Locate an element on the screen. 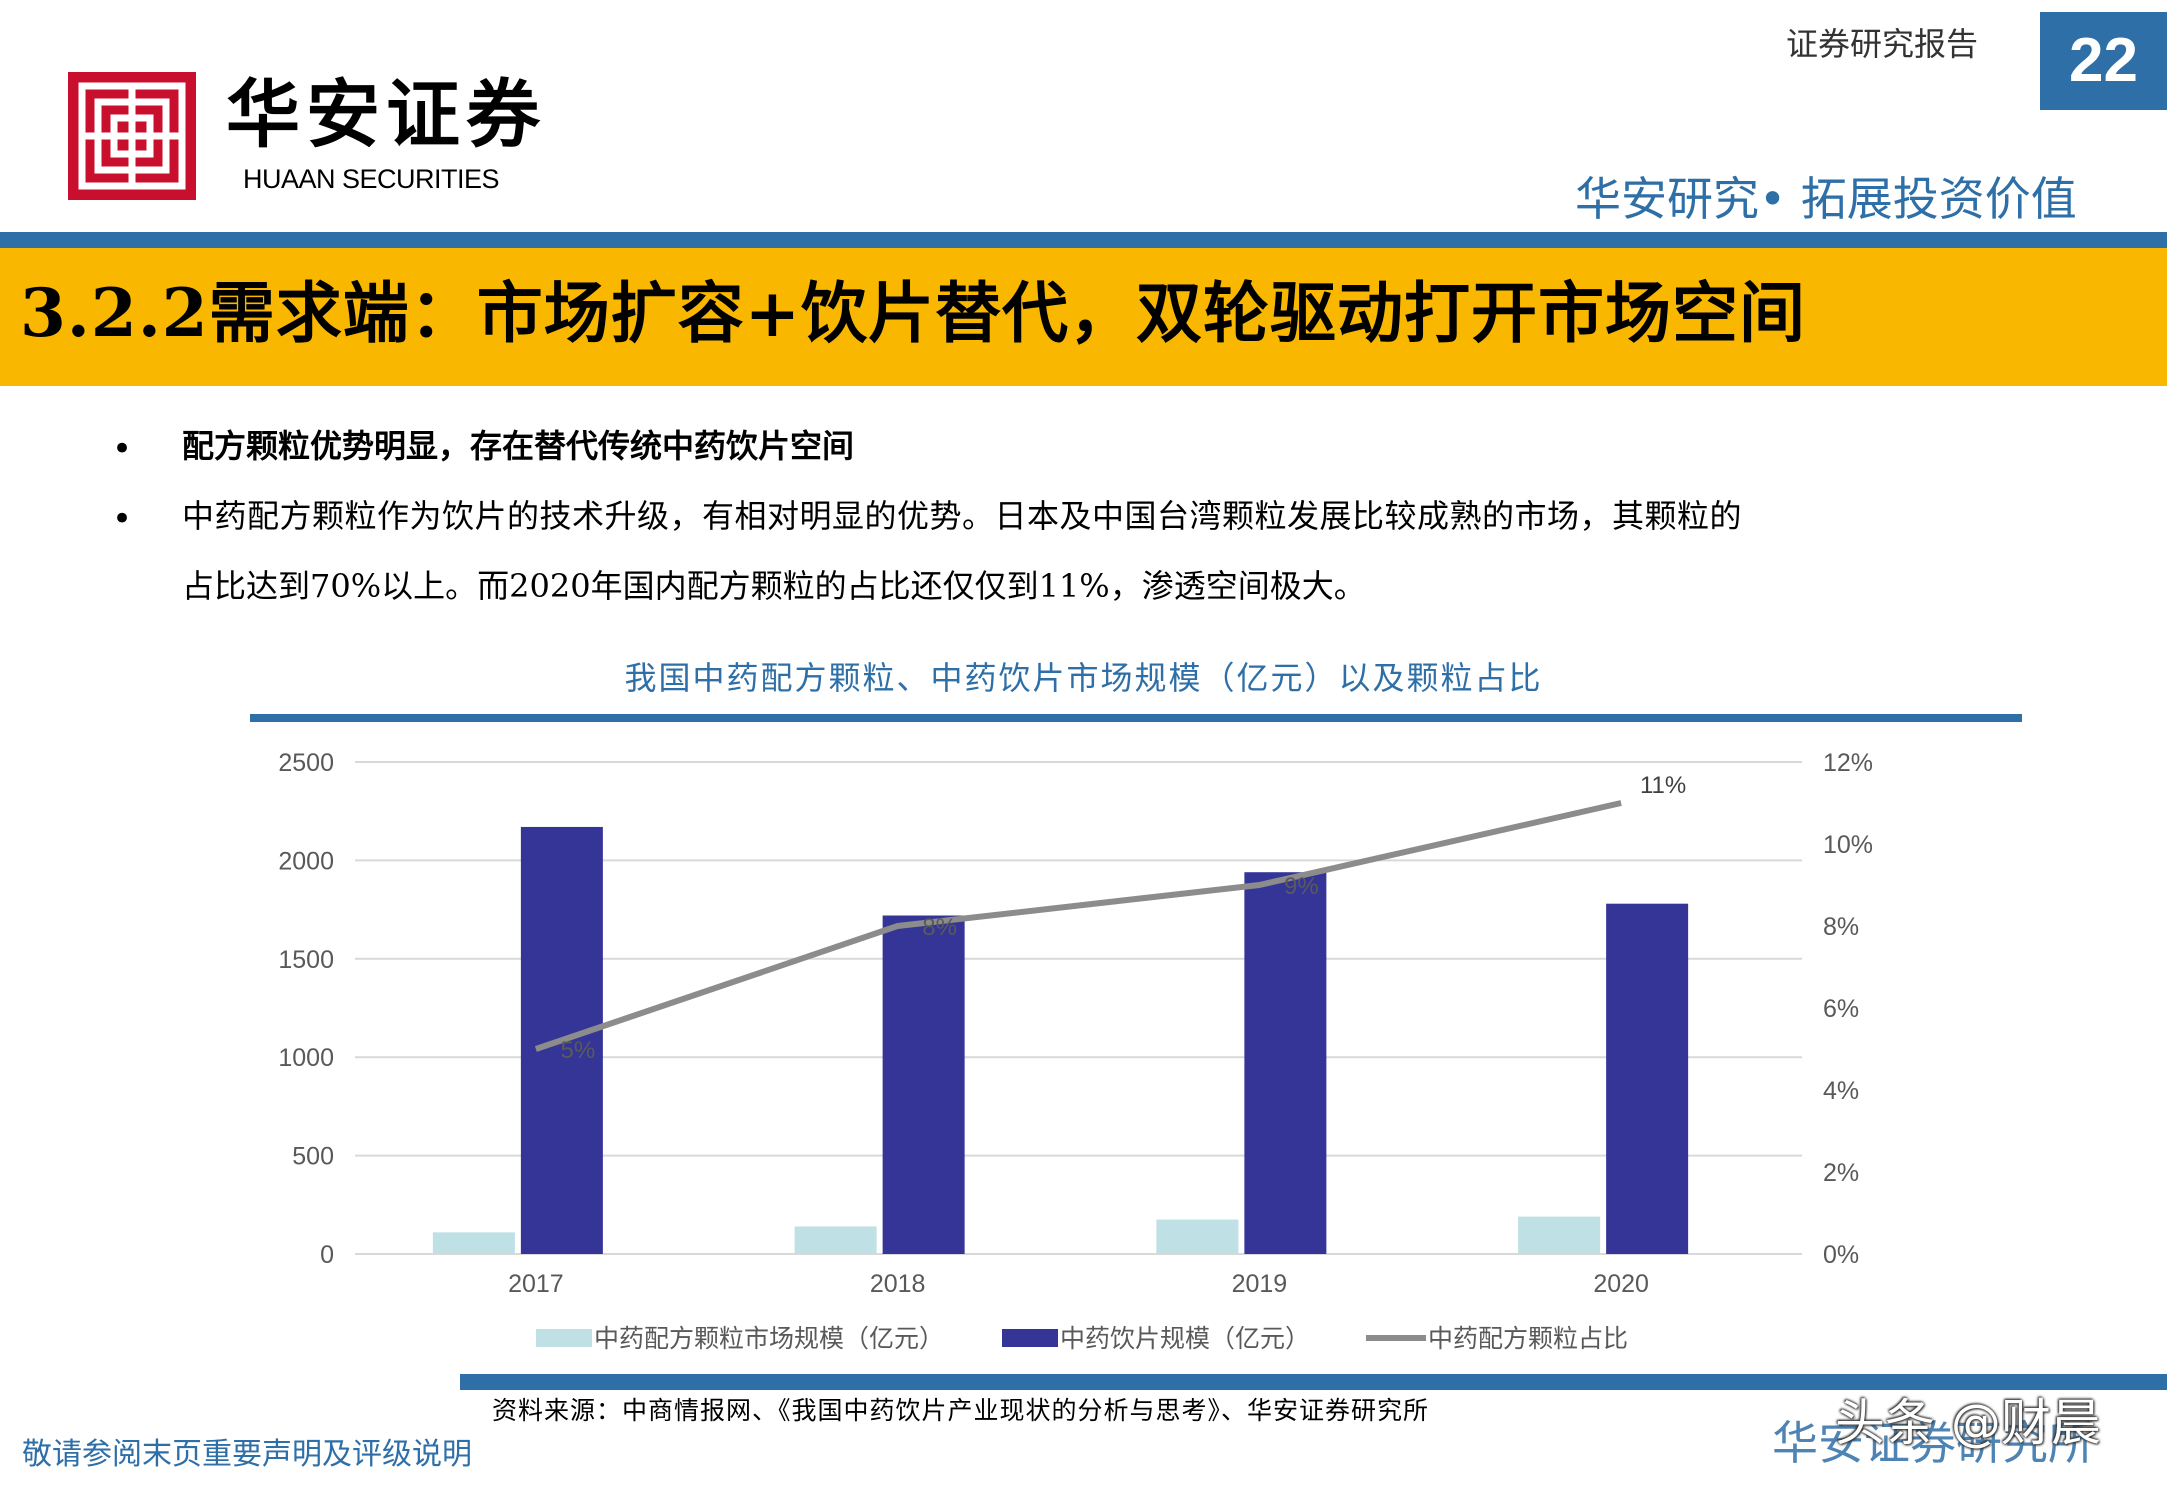 The image size is (2167, 1500). y-tick-label: 0 is located at coordinates (327, 1255).